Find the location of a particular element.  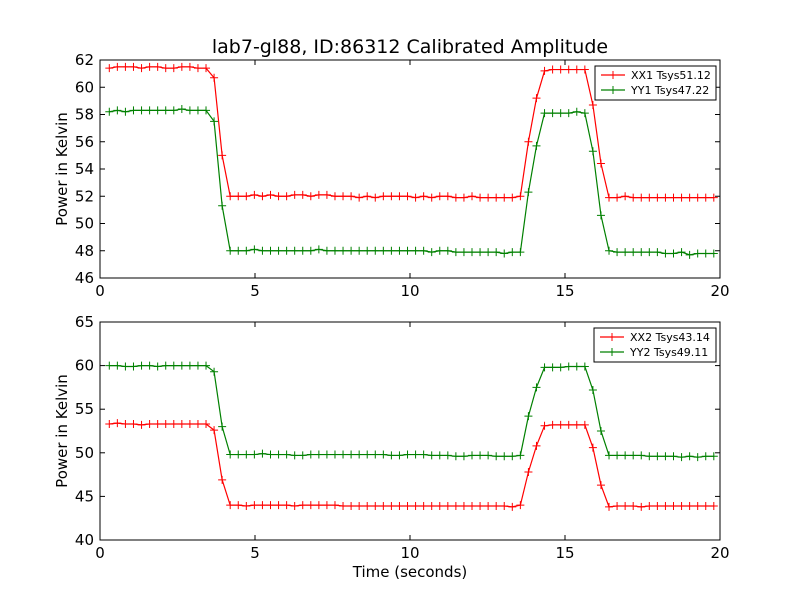

top-x-tick-label: 20 is located at coordinates (719, 291).